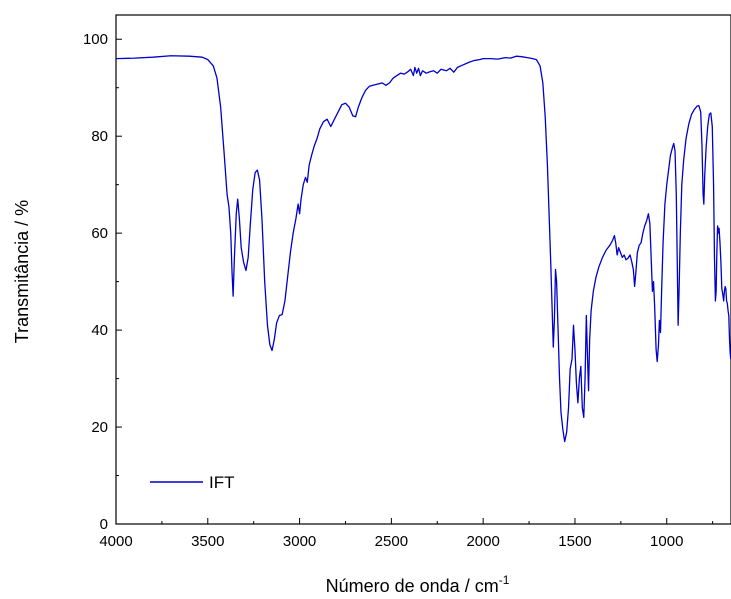 This screenshot has height=599, width=731. Describe the element at coordinates (504, 580) in the screenshot. I see `x-axis-title-superscript: -1` at that location.